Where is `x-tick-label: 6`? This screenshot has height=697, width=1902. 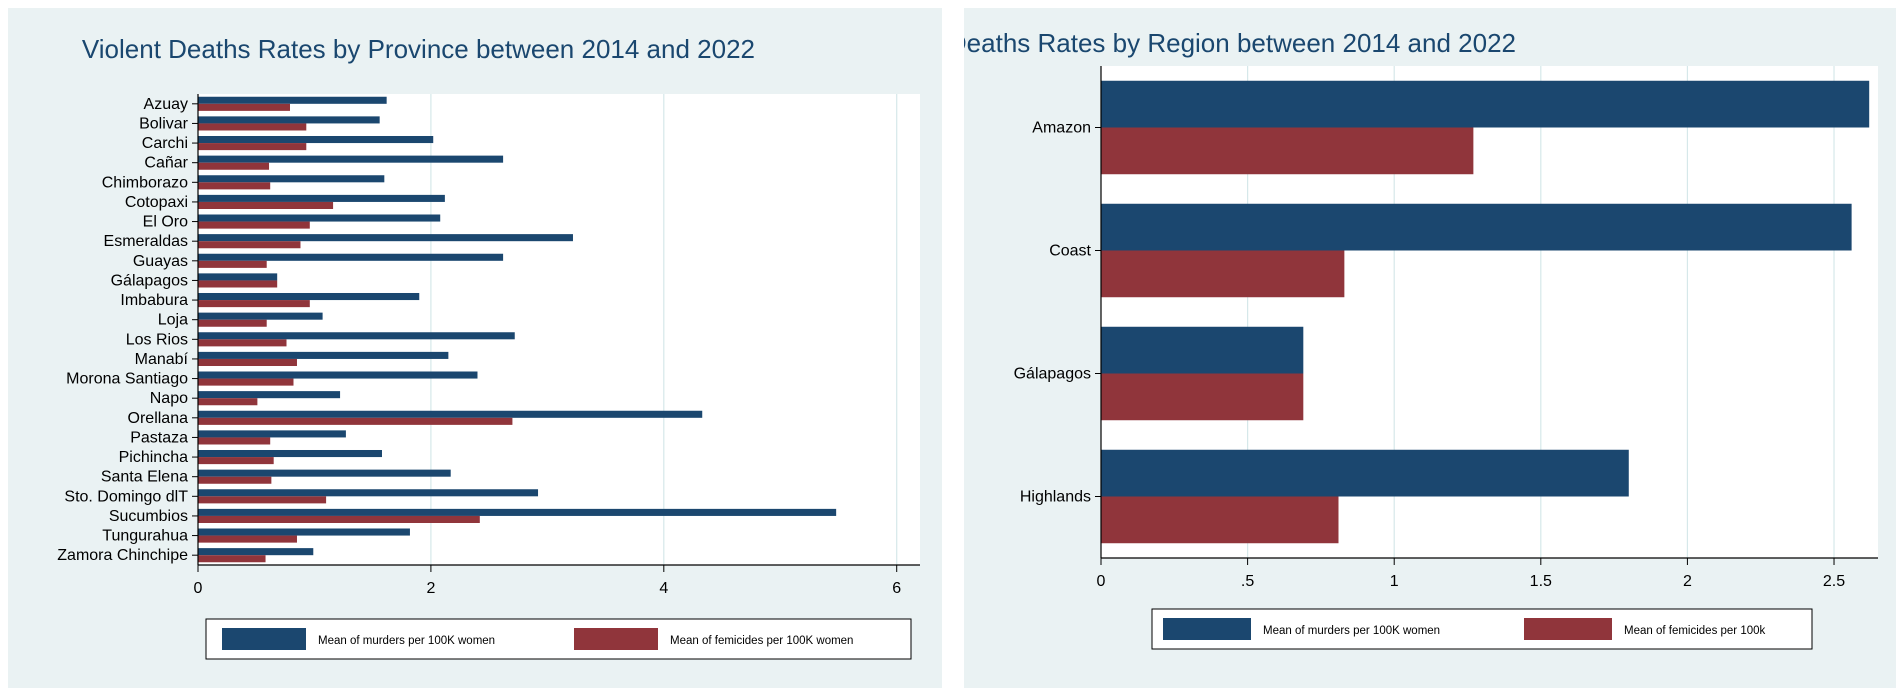 x-tick-label: 6 is located at coordinates (896, 588).